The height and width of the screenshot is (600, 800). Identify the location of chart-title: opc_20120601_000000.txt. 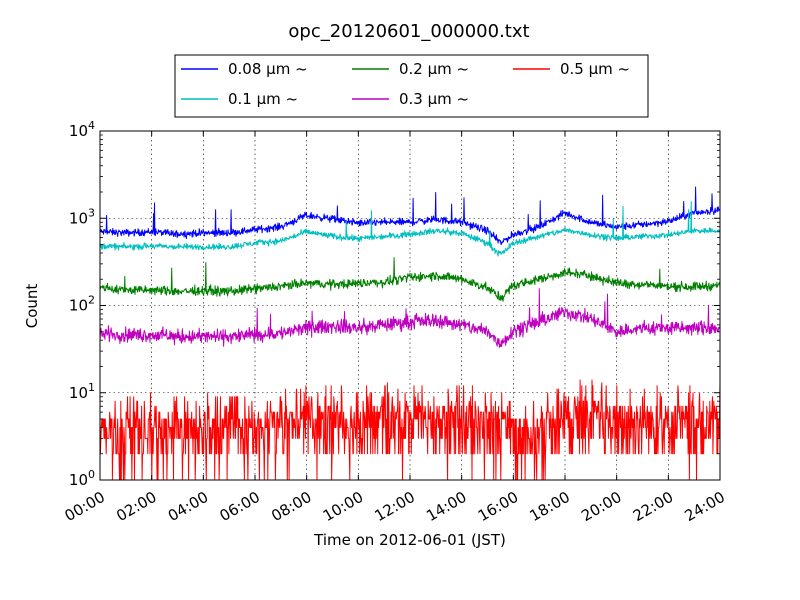
(408, 31).